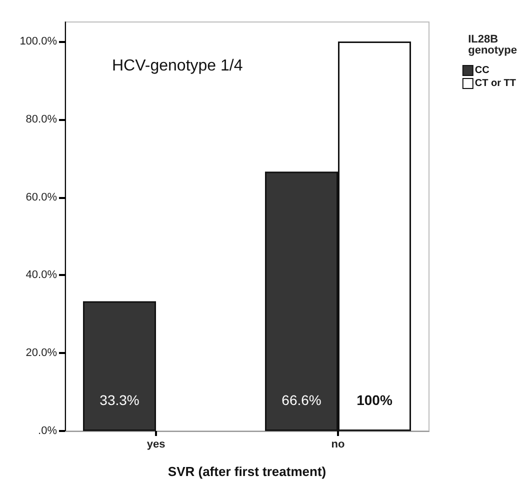 This screenshot has width=529, height=493. Describe the element at coordinates (42, 275) in the screenshot. I see `y-tick-label: 40.0%` at that location.